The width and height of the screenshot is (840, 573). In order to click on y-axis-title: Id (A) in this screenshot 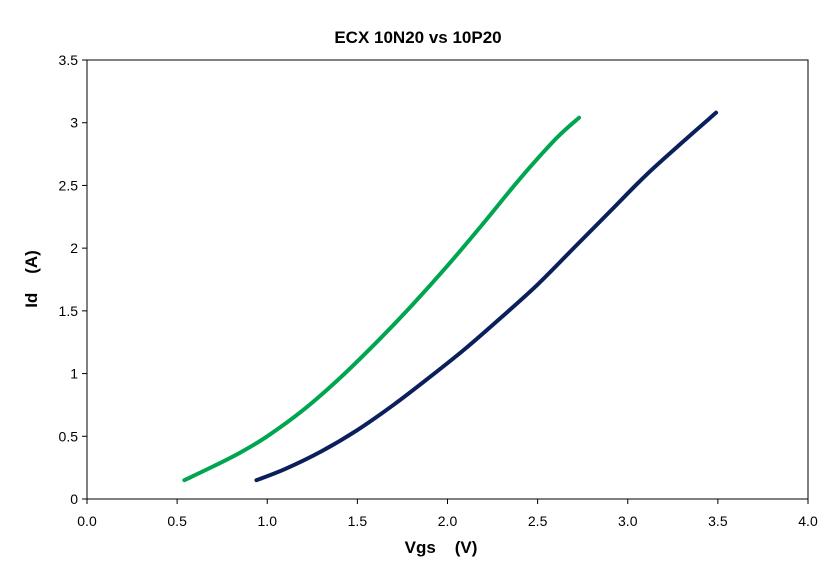, I will do `click(31, 279)`.